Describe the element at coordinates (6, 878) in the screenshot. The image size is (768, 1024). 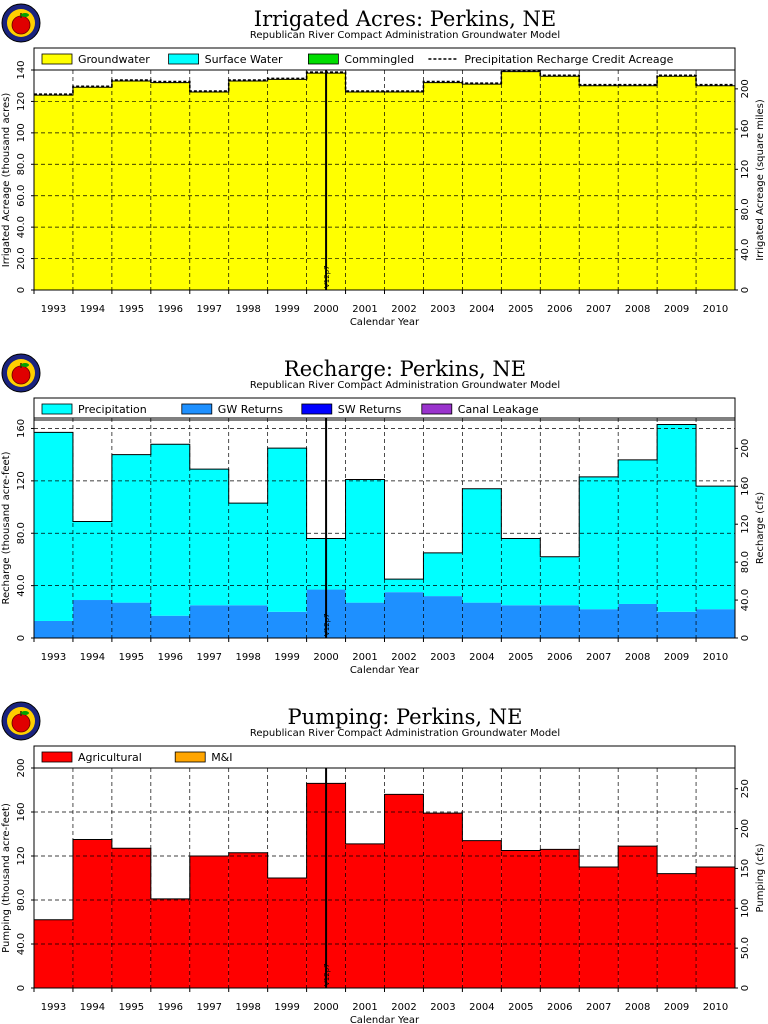
I see `y-axis-title: Pumping (thousand acre-feet)` at that location.